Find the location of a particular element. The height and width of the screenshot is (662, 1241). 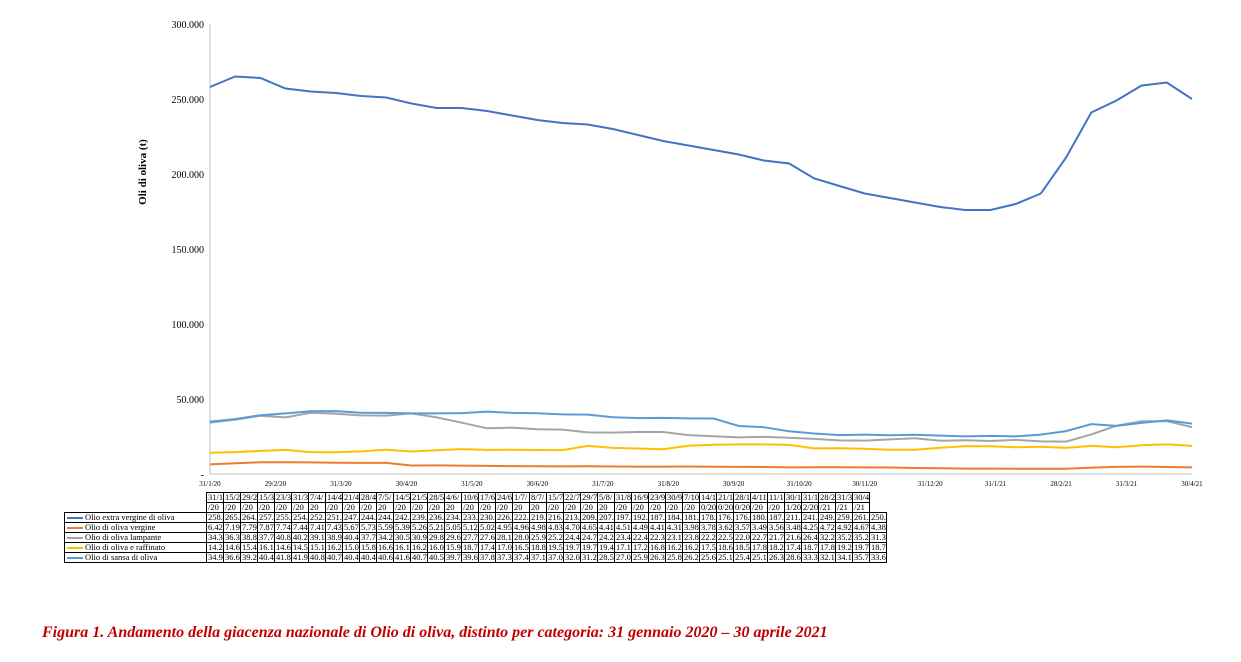

table-cell: 4.83 is located at coordinates (555, 527).